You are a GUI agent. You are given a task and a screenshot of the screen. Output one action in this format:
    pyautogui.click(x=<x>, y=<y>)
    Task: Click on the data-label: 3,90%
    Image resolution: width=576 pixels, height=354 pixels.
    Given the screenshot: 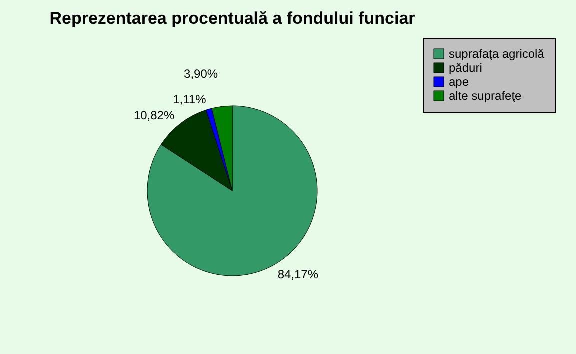 What is the action you would take?
    pyautogui.click(x=201, y=73)
    